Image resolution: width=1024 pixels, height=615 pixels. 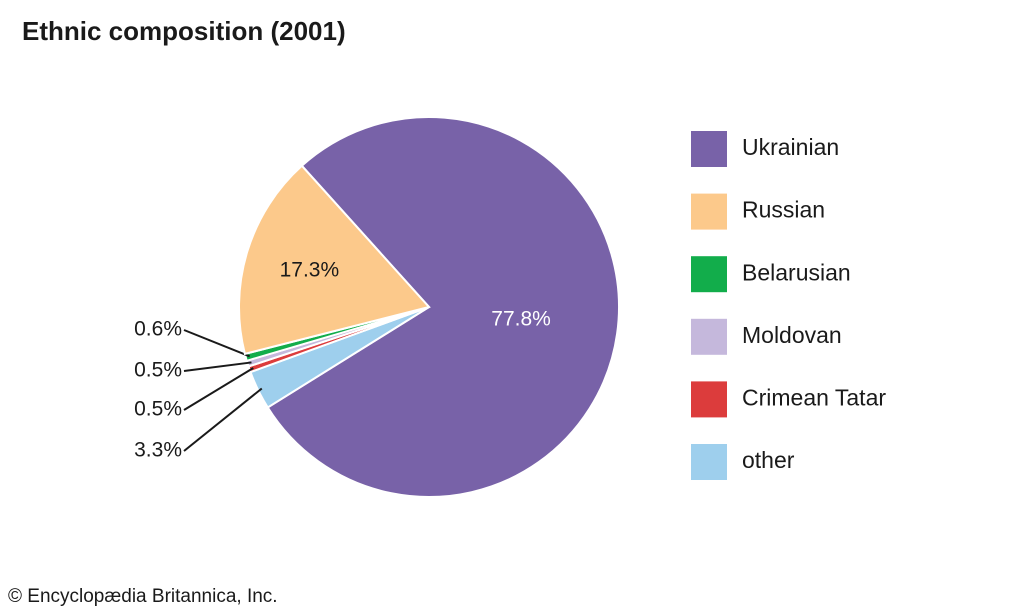 I want to click on legend-label: Russian, so click(x=783, y=210).